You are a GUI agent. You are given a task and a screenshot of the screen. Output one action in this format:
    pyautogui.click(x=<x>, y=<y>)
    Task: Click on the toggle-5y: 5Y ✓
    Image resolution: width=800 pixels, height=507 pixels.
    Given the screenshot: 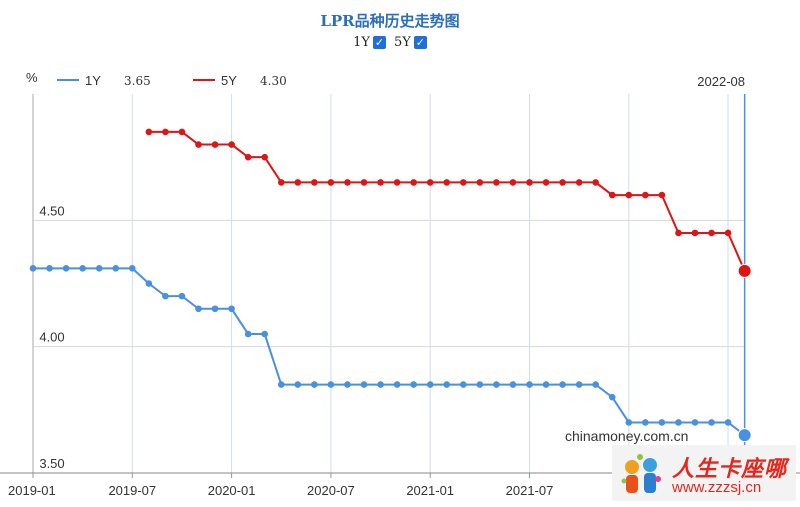 What is the action you would take?
    pyautogui.click(x=410, y=42)
    